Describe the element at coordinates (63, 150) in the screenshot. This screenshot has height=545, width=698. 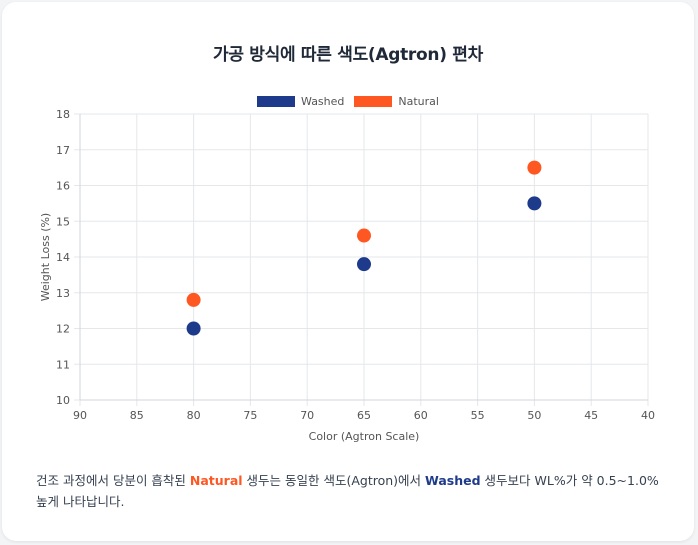
I see `y-tick-label: 17` at that location.